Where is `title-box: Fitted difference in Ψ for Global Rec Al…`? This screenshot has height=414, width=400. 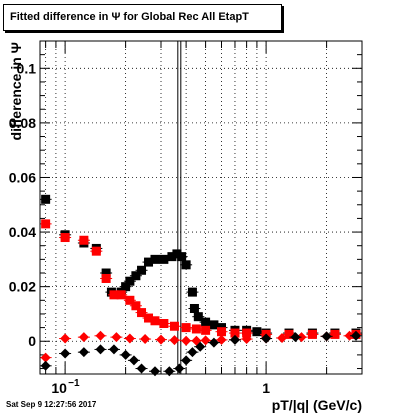 title-box: Fitted difference in Ψ for Global Rec Al… is located at coordinates (142, 17).